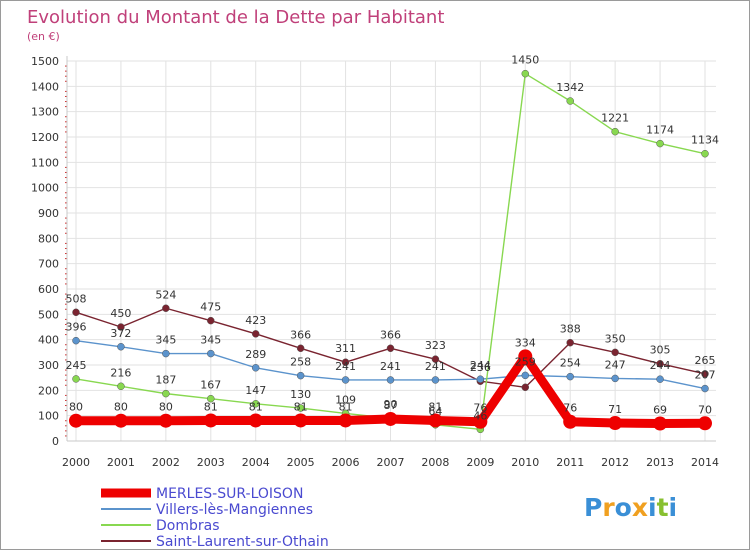  What do you see at coordinates (435, 411) in the screenshot?
I see `series-dombras-data-label: 64` at bounding box center [435, 411].